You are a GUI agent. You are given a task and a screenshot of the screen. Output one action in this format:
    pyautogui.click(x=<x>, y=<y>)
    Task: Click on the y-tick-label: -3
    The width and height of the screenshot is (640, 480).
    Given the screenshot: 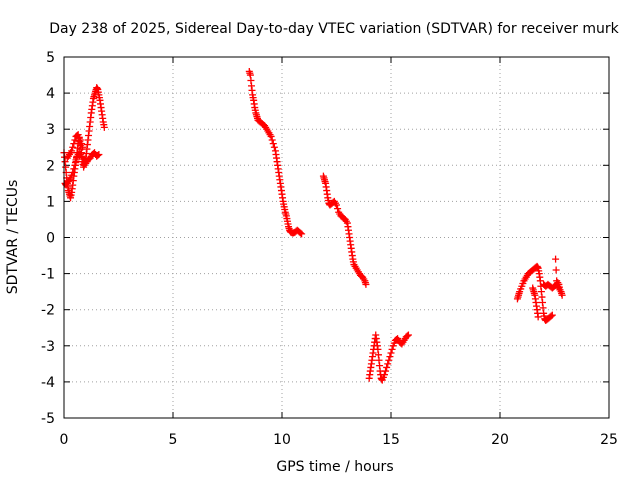 What is the action you would take?
    pyautogui.click(x=48, y=347)
    